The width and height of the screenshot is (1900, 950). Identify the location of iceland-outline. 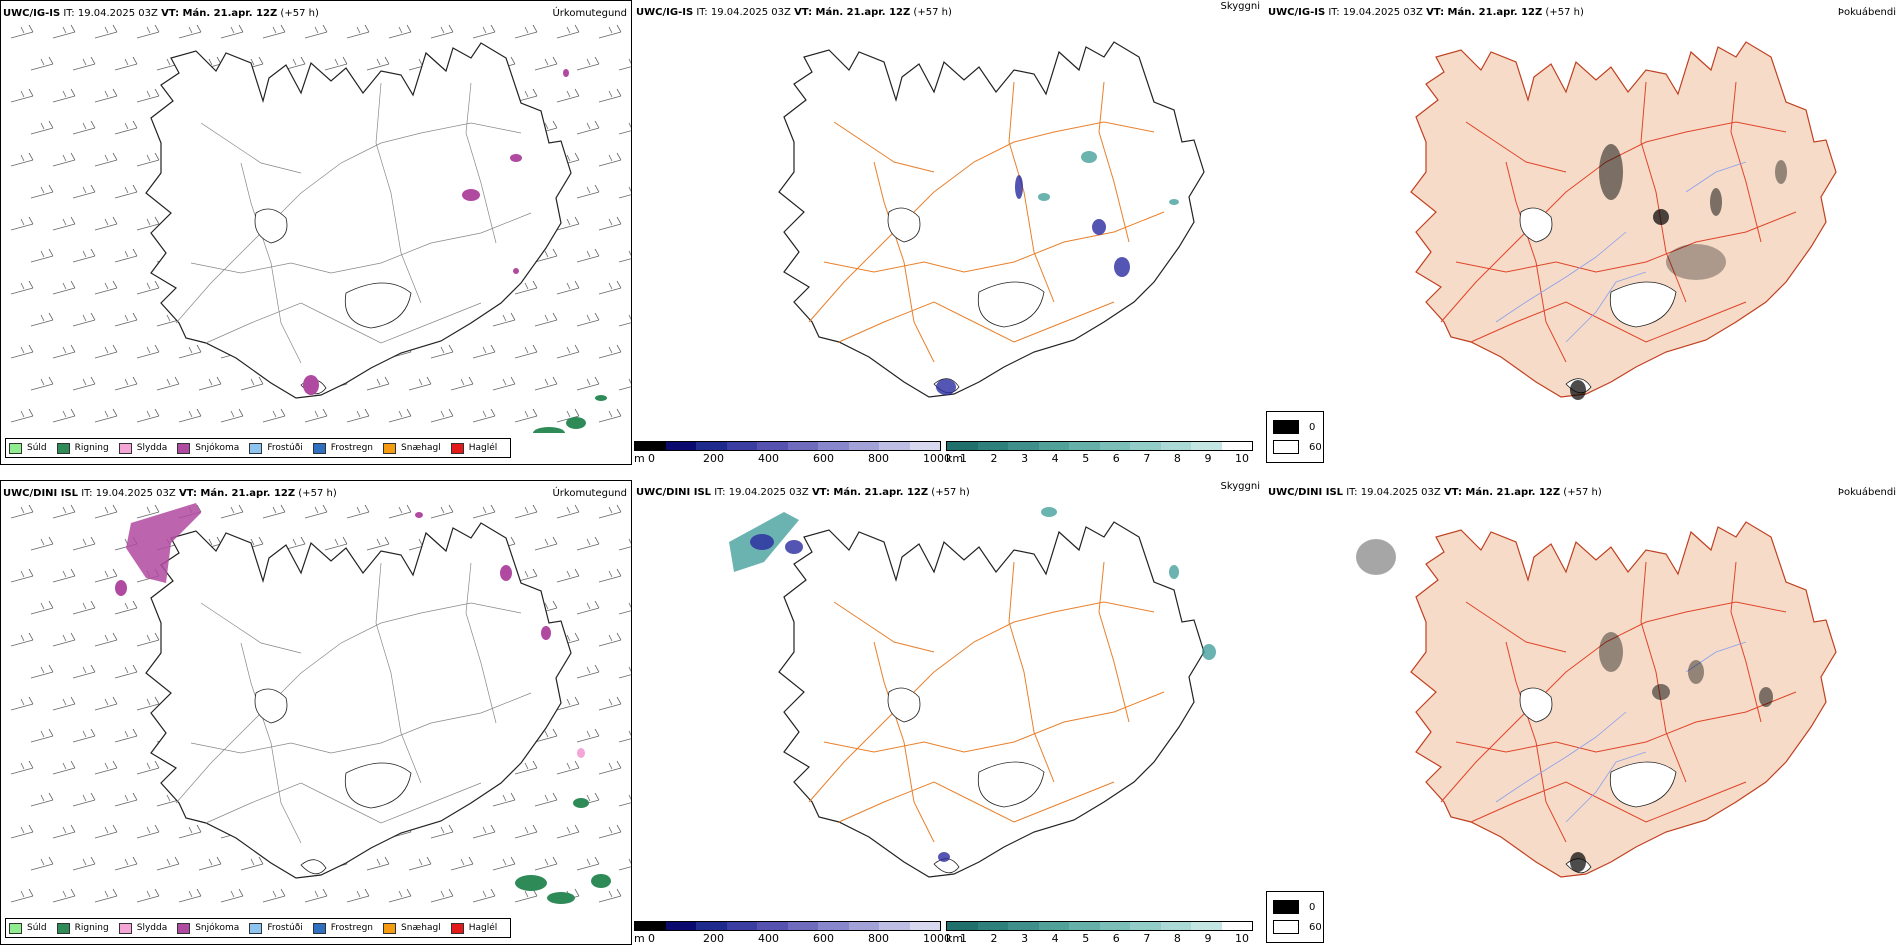
(991, 219).